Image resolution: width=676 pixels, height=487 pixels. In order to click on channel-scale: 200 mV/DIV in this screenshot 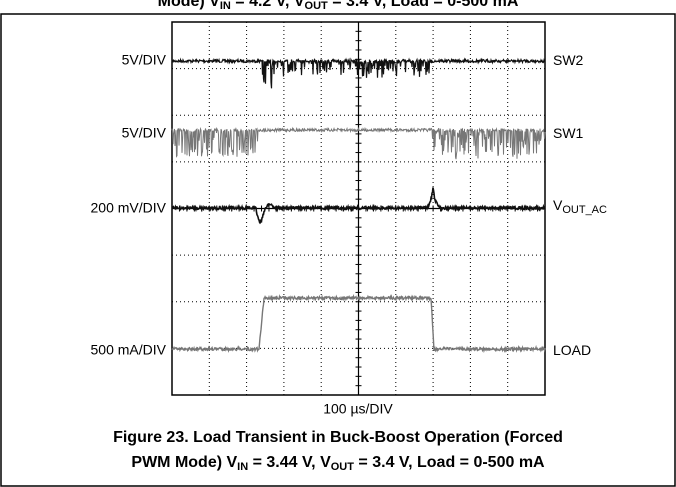, I will do `click(129, 208)`.